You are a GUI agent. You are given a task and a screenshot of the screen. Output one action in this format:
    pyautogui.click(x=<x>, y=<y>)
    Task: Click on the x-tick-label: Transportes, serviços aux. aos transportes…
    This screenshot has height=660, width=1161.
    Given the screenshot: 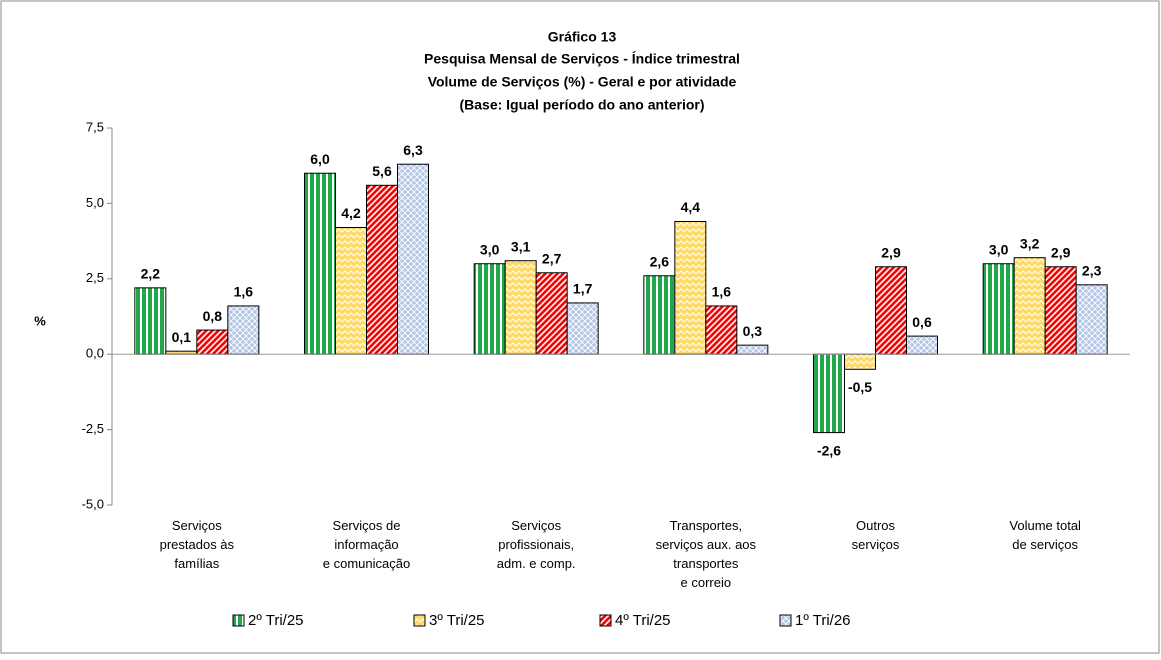 What is the action you would take?
    pyautogui.click(x=706, y=554)
    